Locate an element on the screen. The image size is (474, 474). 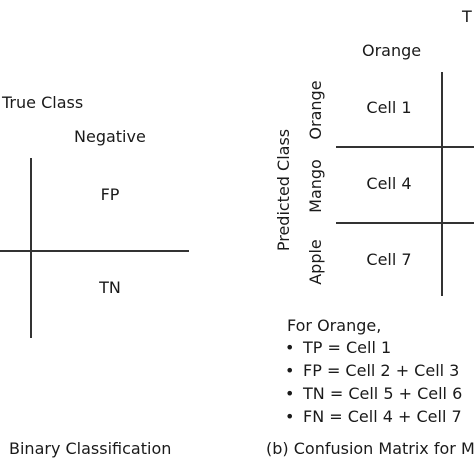
cell-tn: TN is located at coordinates (110, 287).